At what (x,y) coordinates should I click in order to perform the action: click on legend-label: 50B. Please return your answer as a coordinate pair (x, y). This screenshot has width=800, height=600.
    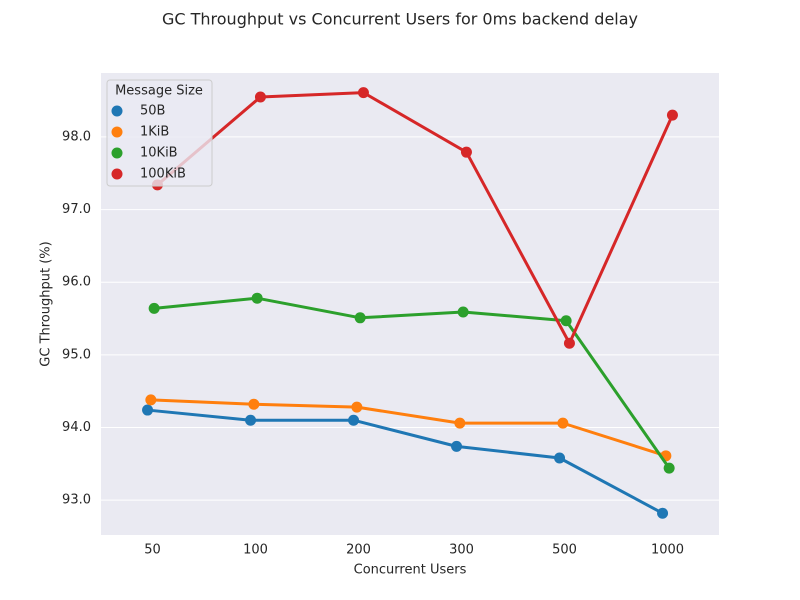
    Looking at the image, I should click on (152, 111).